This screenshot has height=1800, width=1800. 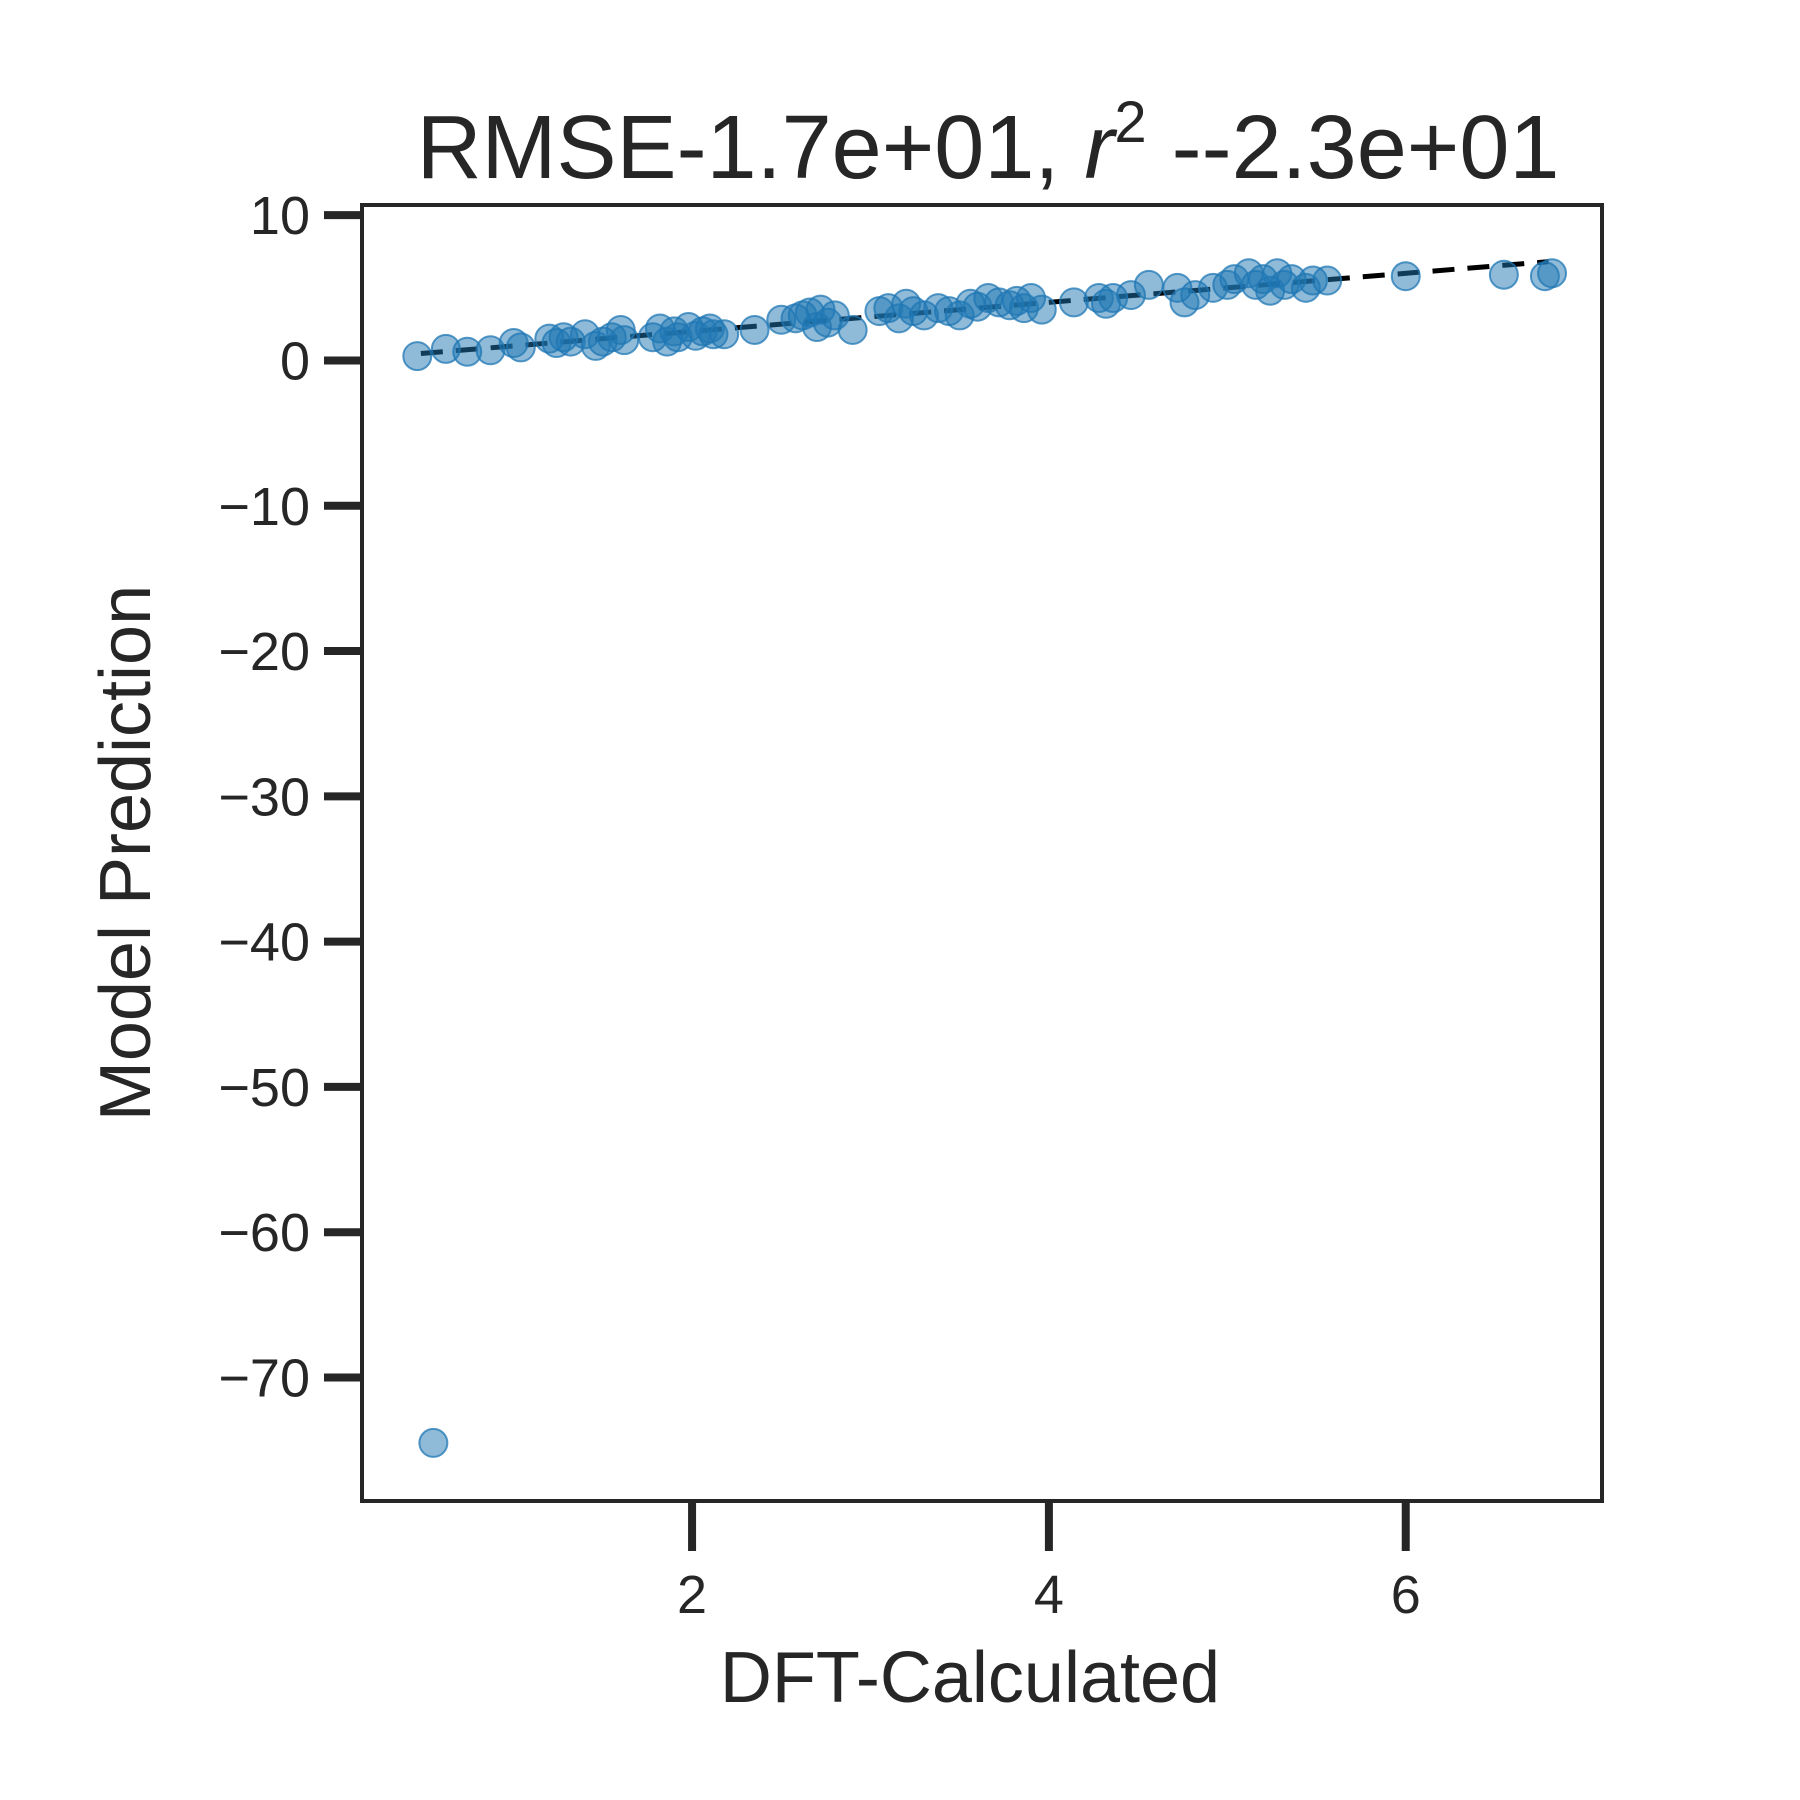 I want to click on y-tick-label: 0, so click(x=295, y=361).